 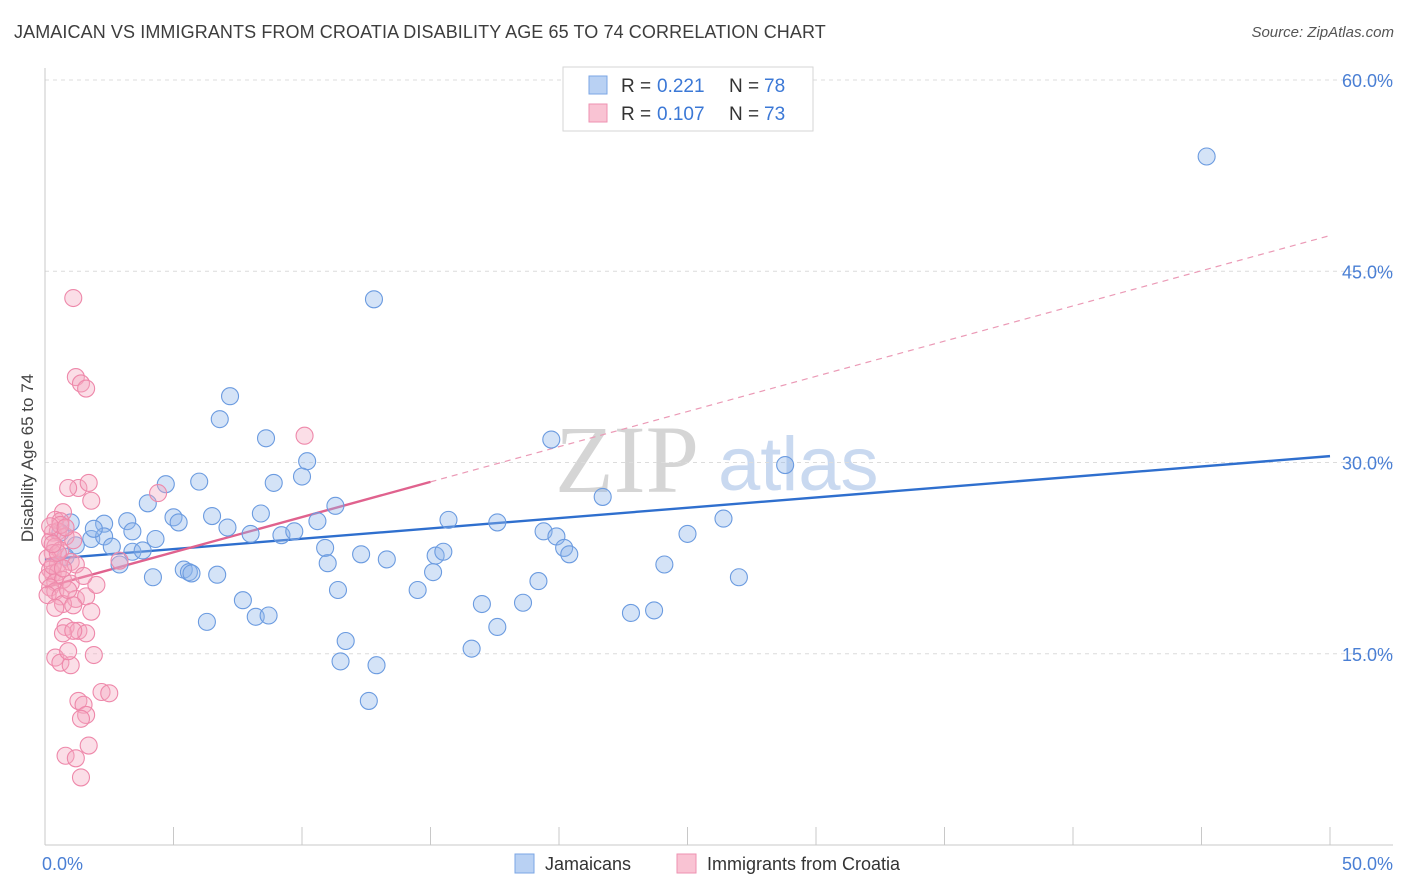 I want to click on y-tick-label: 60.0%, so click(x=1367, y=81).